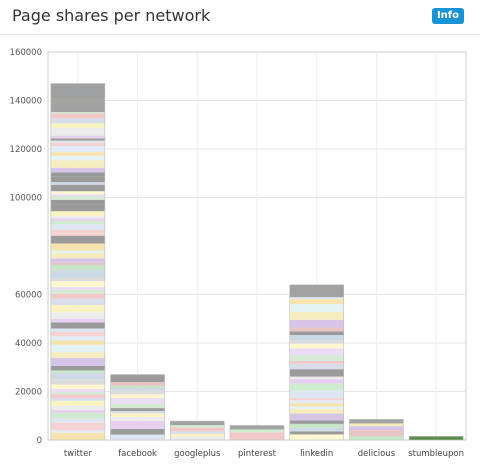 The height and width of the screenshot is (467, 480). I want to click on bar-twitter, so click(78, 262).